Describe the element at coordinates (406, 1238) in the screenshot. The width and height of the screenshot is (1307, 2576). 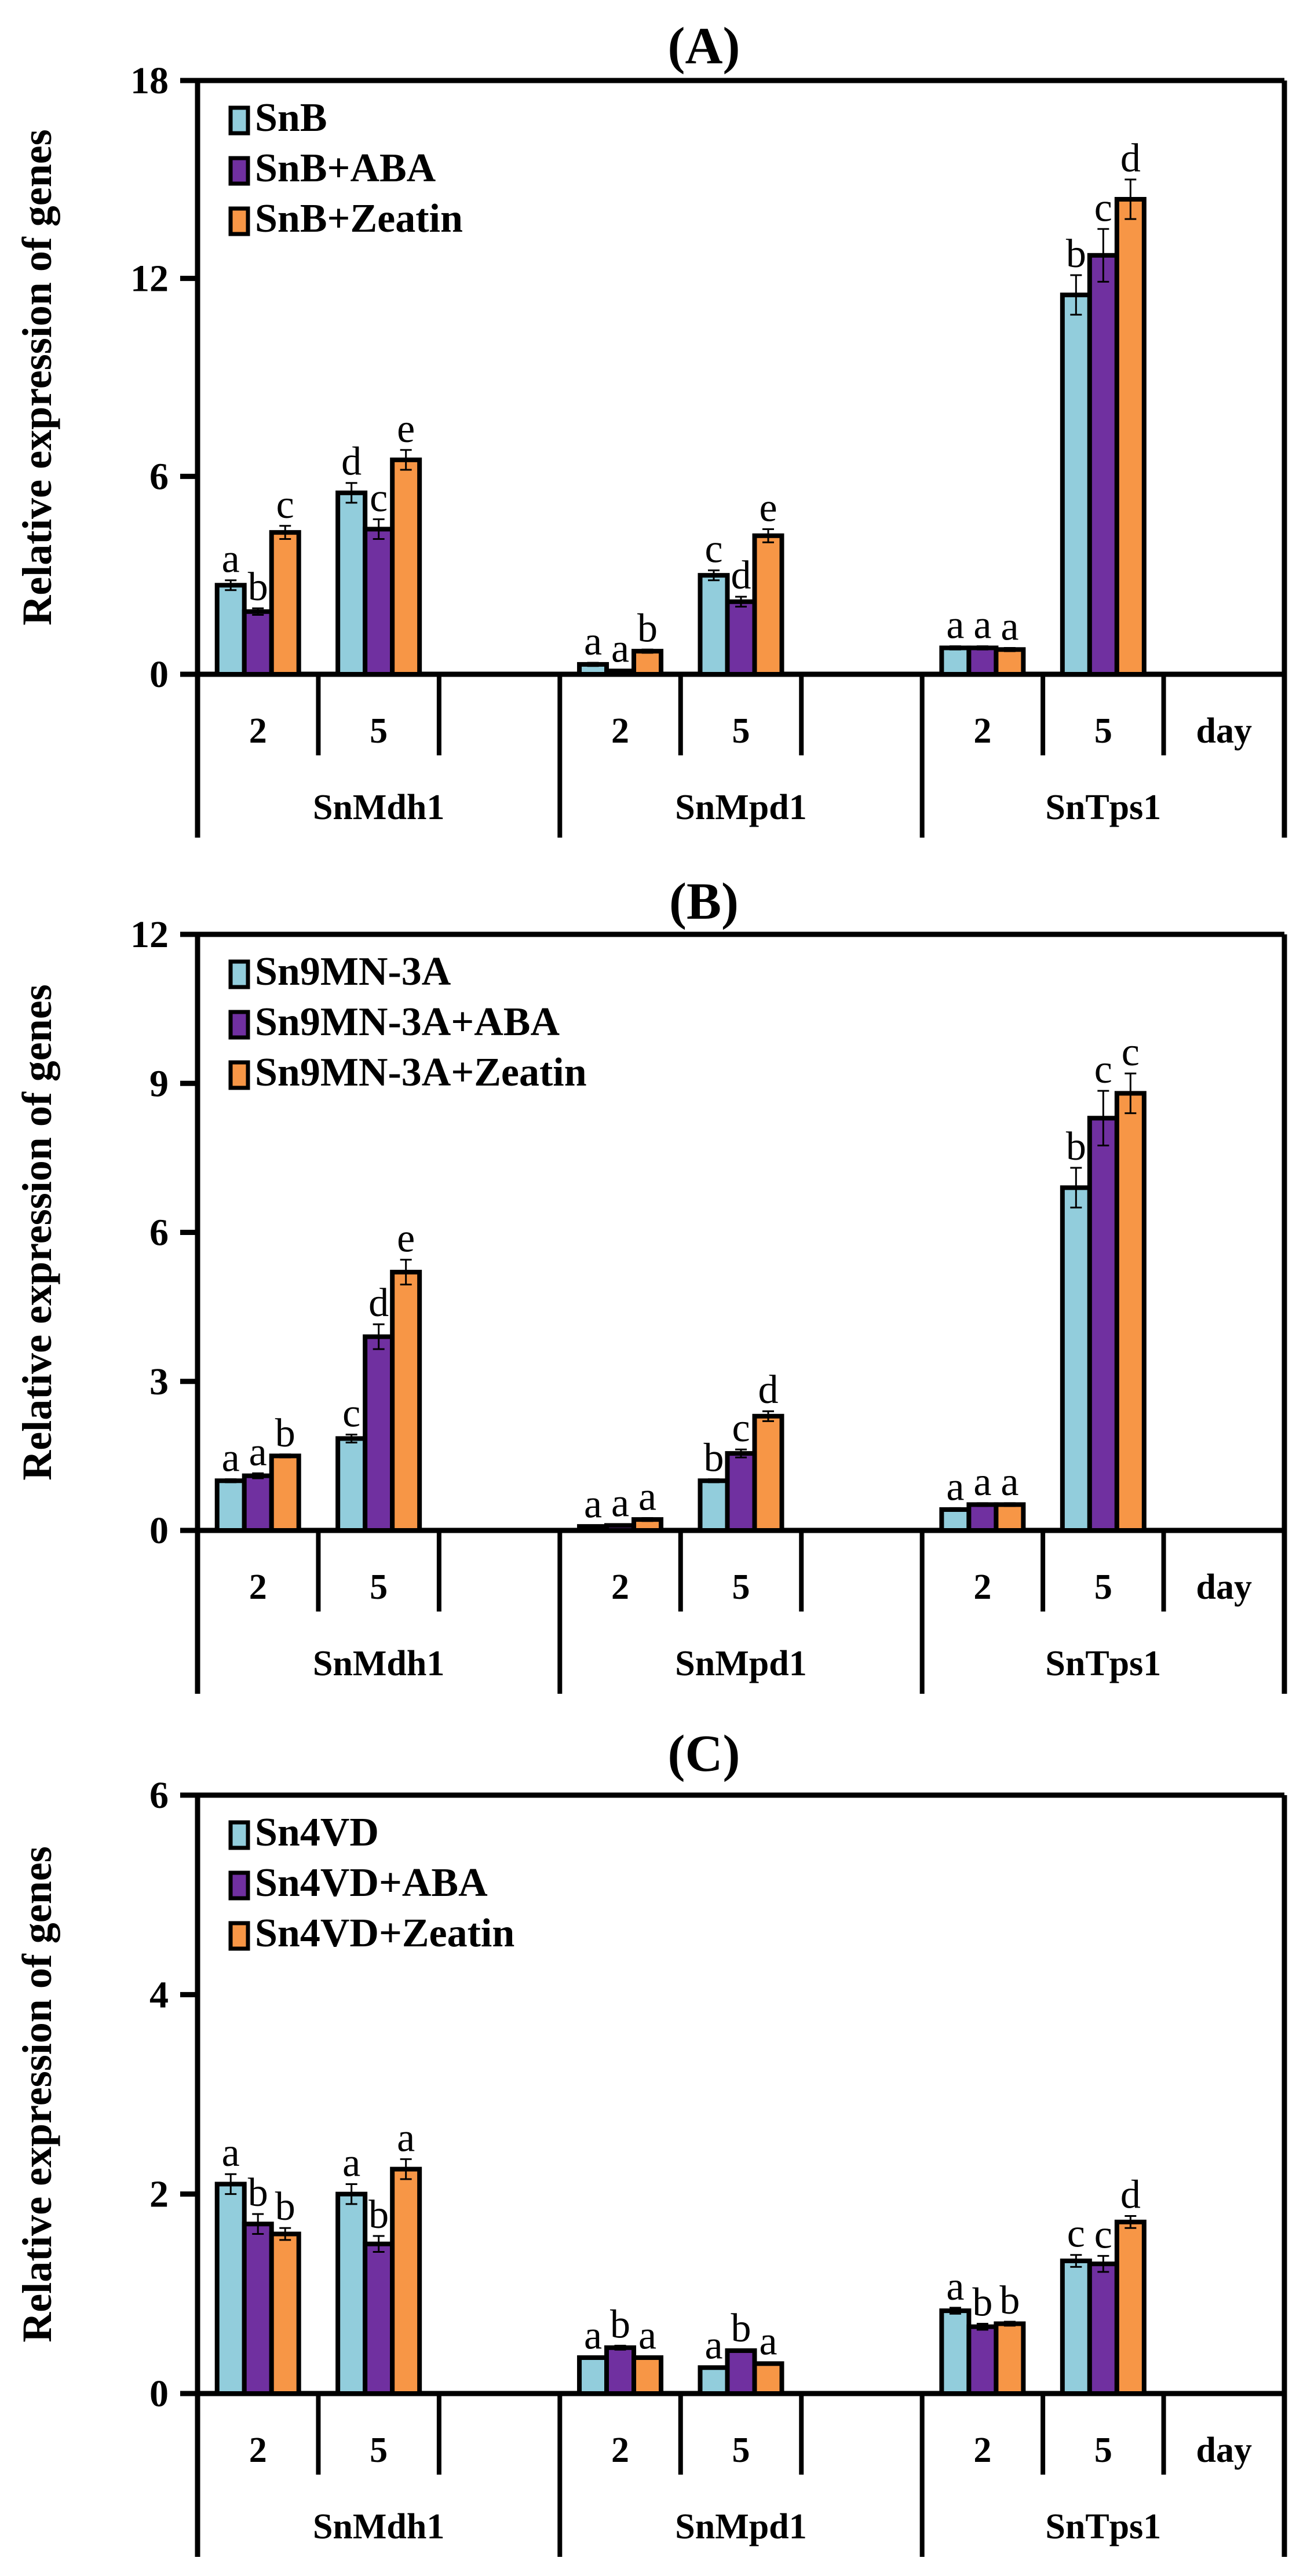
I see `significance-letter: e` at that location.